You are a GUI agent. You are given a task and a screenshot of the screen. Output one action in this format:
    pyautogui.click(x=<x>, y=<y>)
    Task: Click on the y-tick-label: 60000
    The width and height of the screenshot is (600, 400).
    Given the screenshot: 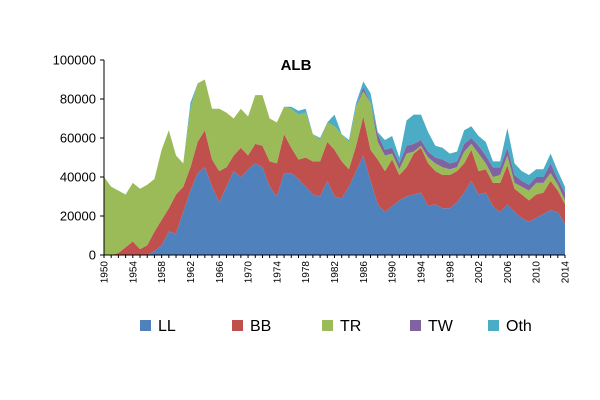 What is the action you would take?
    pyautogui.click(x=78, y=138)
    